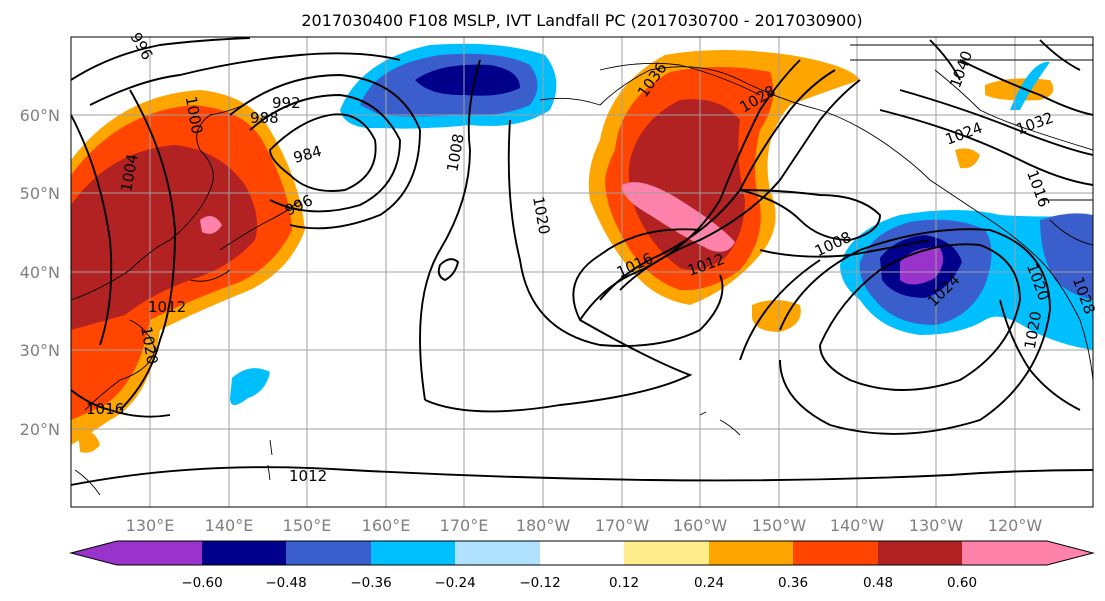 This screenshot has width=1105, height=601. What do you see at coordinates (539, 583) in the screenshot?
I see `colorbar-tick: −0.12` at bounding box center [539, 583].